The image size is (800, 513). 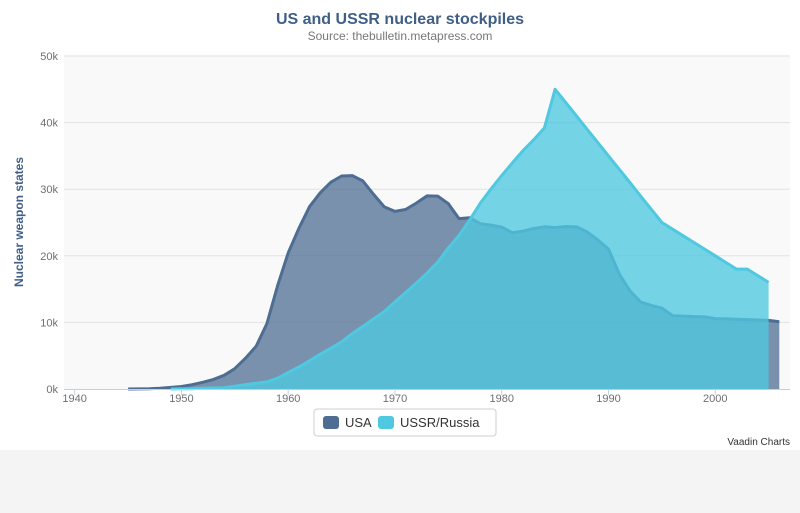 I want to click on y-tick-label: 50k, so click(x=49, y=57).